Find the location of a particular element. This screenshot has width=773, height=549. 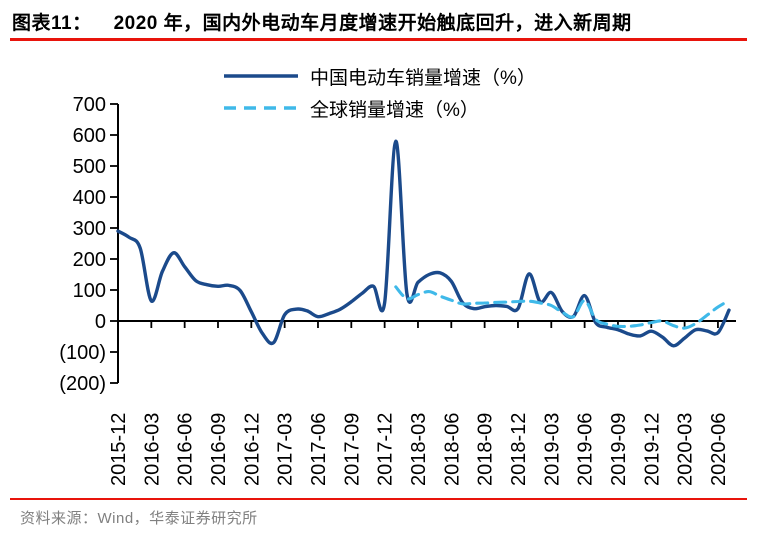

x-axis-label: 2016-09 is located at coordinates (219, 449).